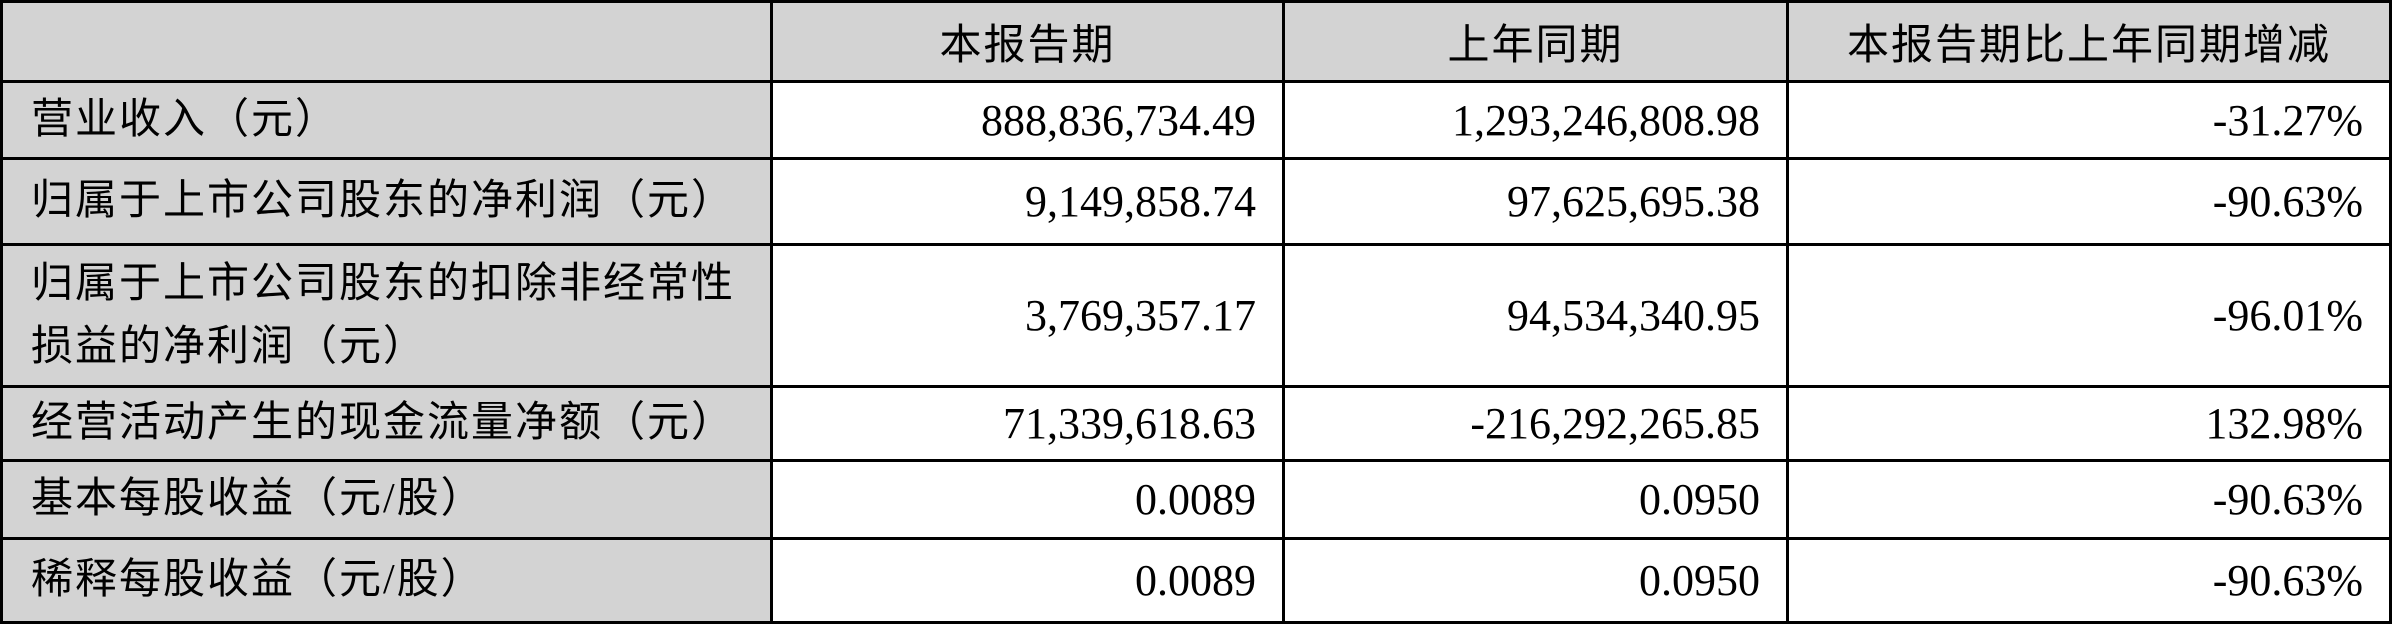 The height and width of the screenshot is (624, 2392). Describe the element at coordinates (1029, 317) in the screenshot. I see `current-period-value: 3,769,357.17` at that location.